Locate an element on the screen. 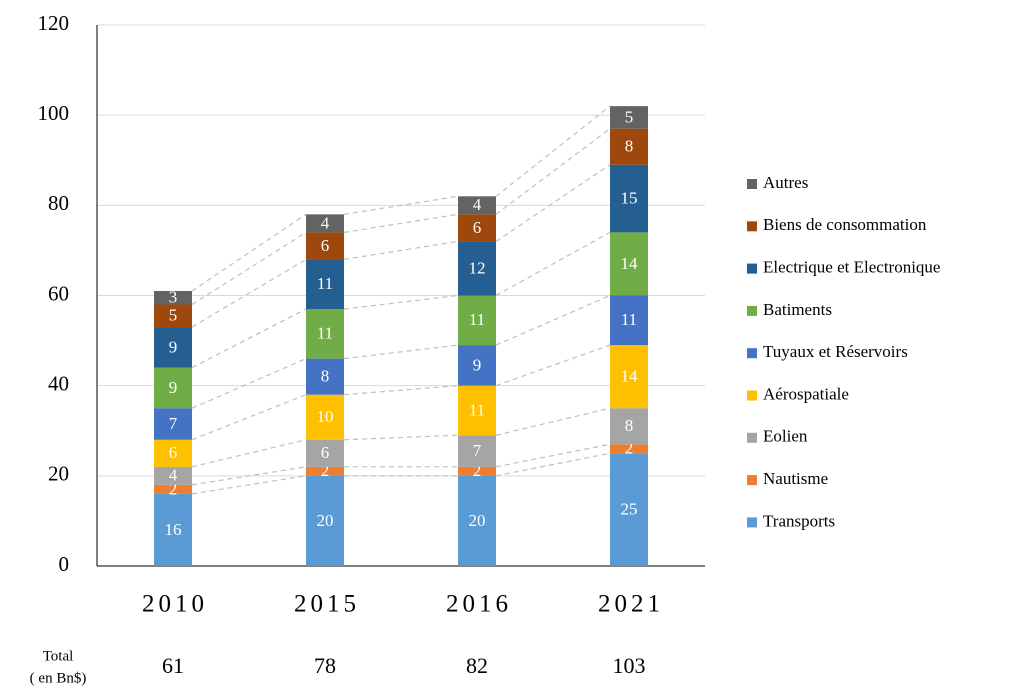 Image resolution: width=1011 pixels, height=695 pixels. legend-label: Electrique et Electronique is located at coordinates (851, 267).